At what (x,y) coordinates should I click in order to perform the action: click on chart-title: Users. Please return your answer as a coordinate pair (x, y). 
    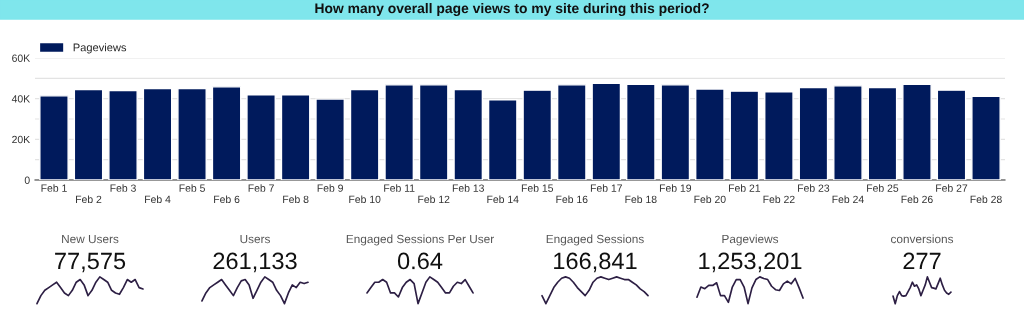
    Looking at the image, I should click on (255, 239).